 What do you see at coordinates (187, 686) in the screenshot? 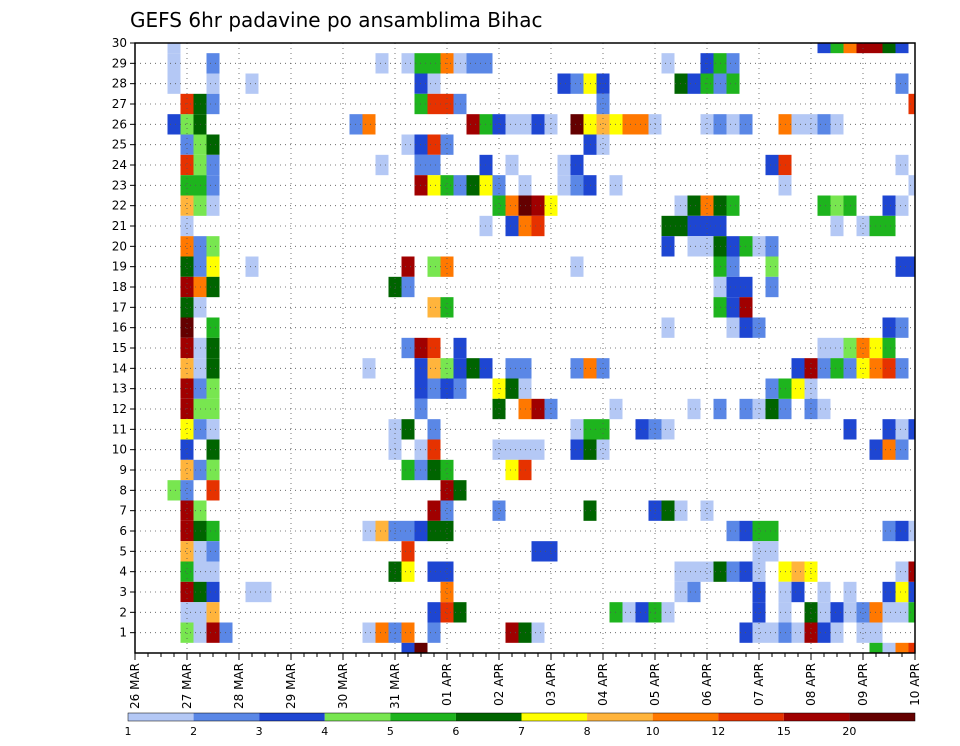
I see `x-tick-label: 27 MAR` at bounding box center [187, 686].